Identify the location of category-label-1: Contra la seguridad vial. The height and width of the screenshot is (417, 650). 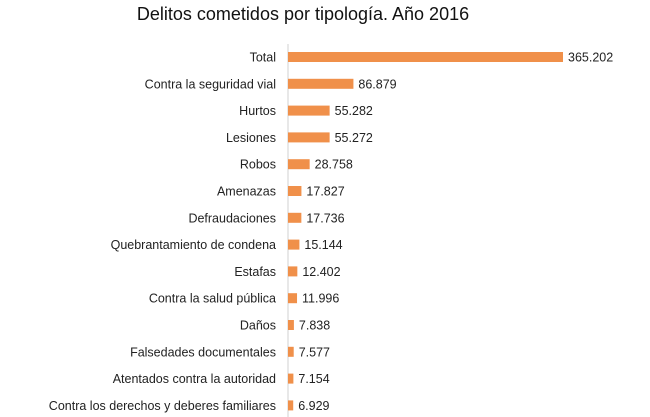
(210, 84).